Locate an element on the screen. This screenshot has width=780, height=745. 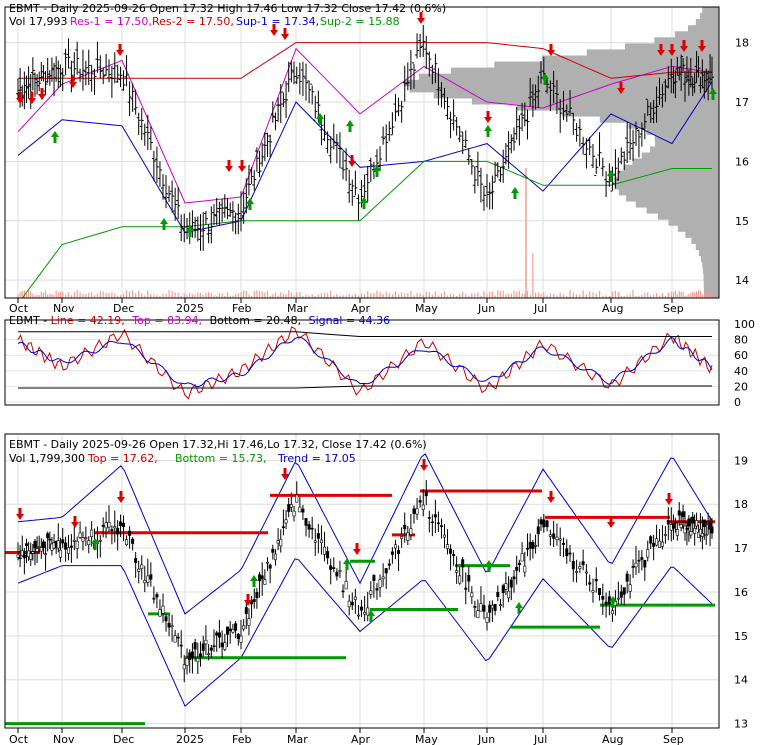
up-arrow is located at coordinates (489, 566).